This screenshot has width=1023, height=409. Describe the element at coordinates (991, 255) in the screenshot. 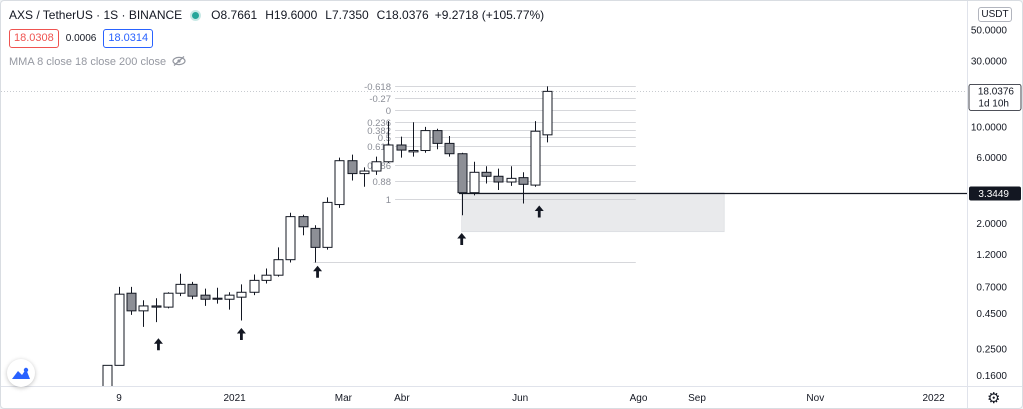

I see `y-tick-label: 1.2000` at that location.